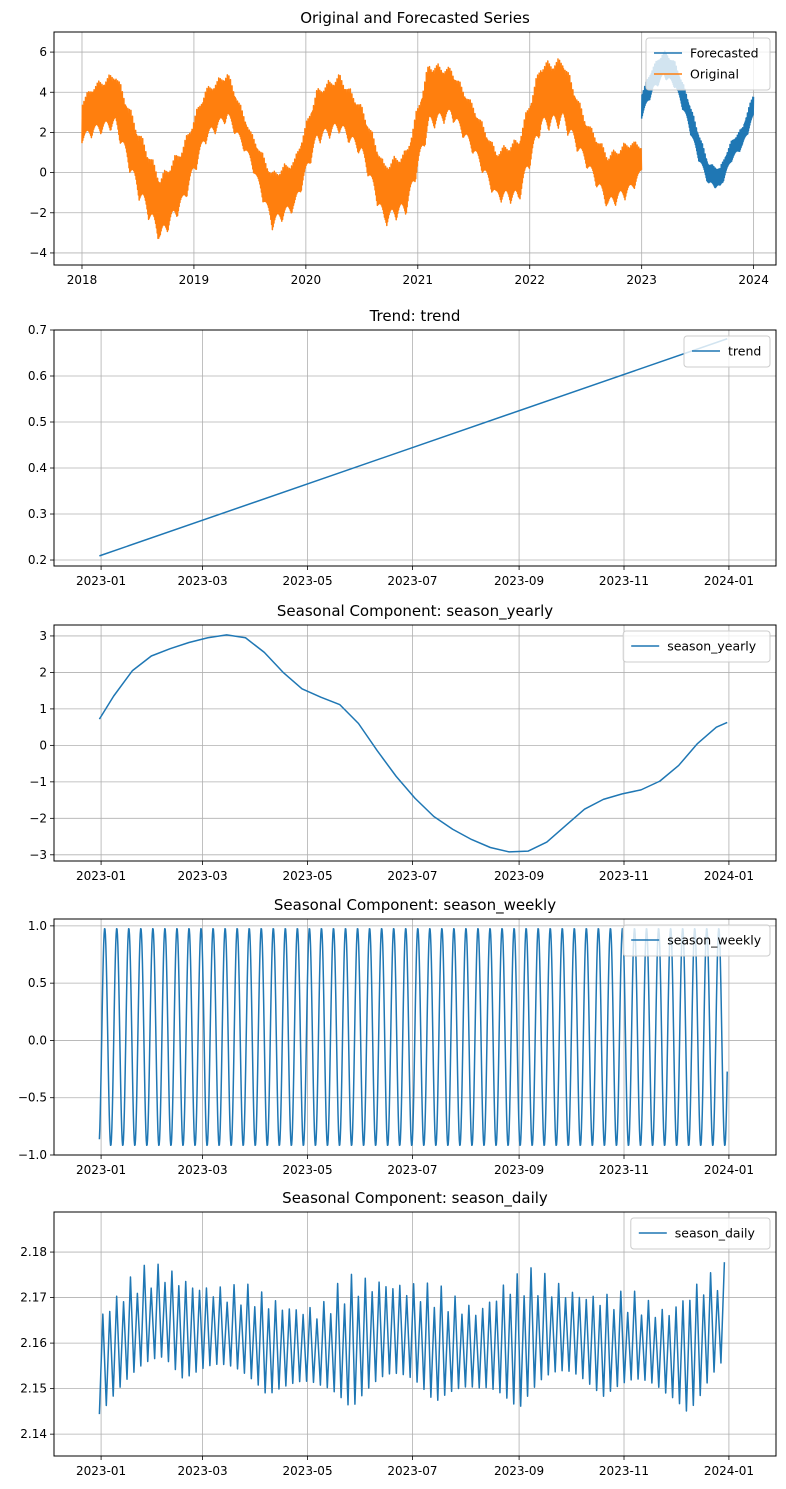 The width and height of the screenshot is (786, 1489). What do you see at coordinates (415, 905) in the screenshot?
I see `chart-title: Seasonal Component: season_weekly` at bounding box center [415, 905].